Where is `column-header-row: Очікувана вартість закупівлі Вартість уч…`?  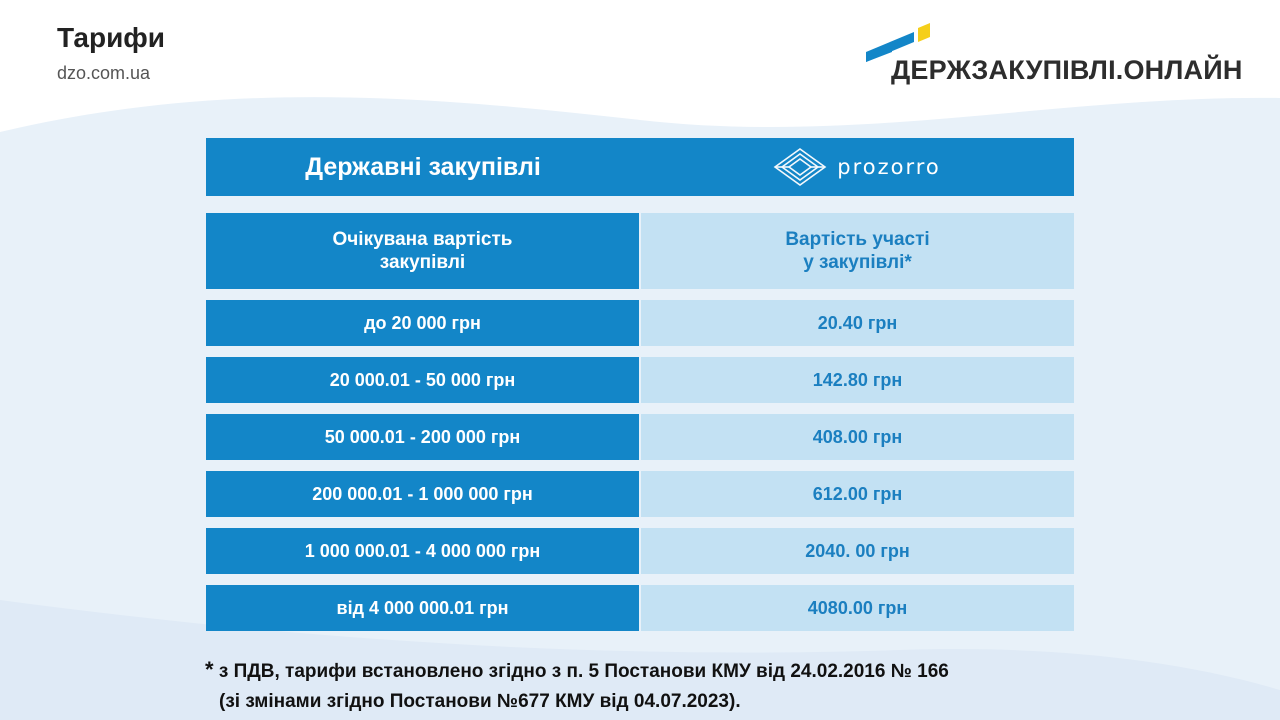 column-header-row: Очікувана вартість закупівлі Вартість уч… is located at coordinates (640, 251).